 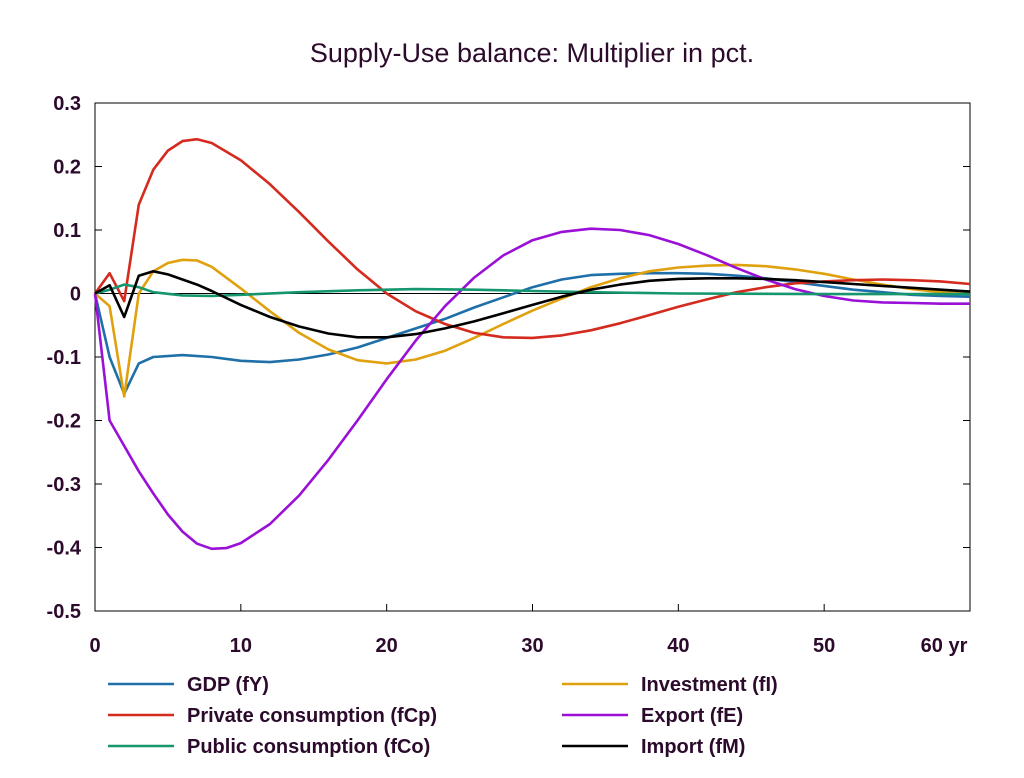 What do you see at coordinates (709, 685) in the screenshot?
I see `legend-label-investment-fi: Investment (fI)` at bounding box center [709, 685].